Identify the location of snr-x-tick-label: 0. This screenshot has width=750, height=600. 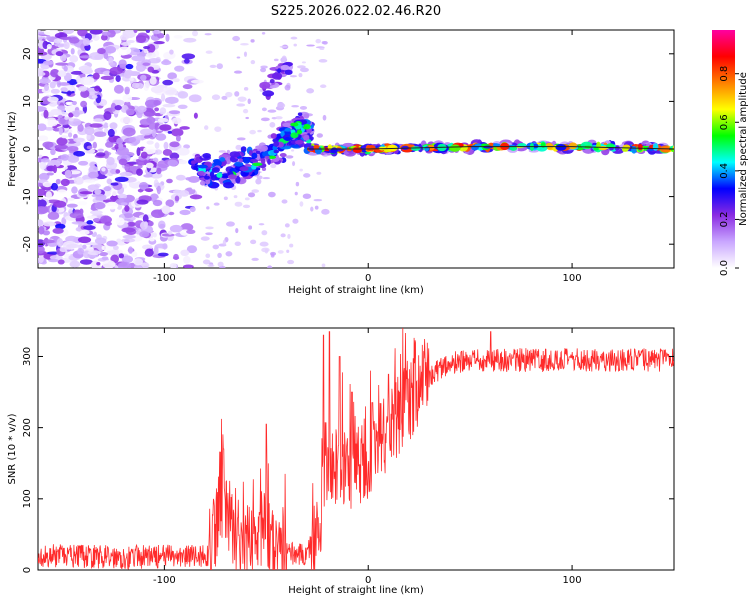
(368, 580).